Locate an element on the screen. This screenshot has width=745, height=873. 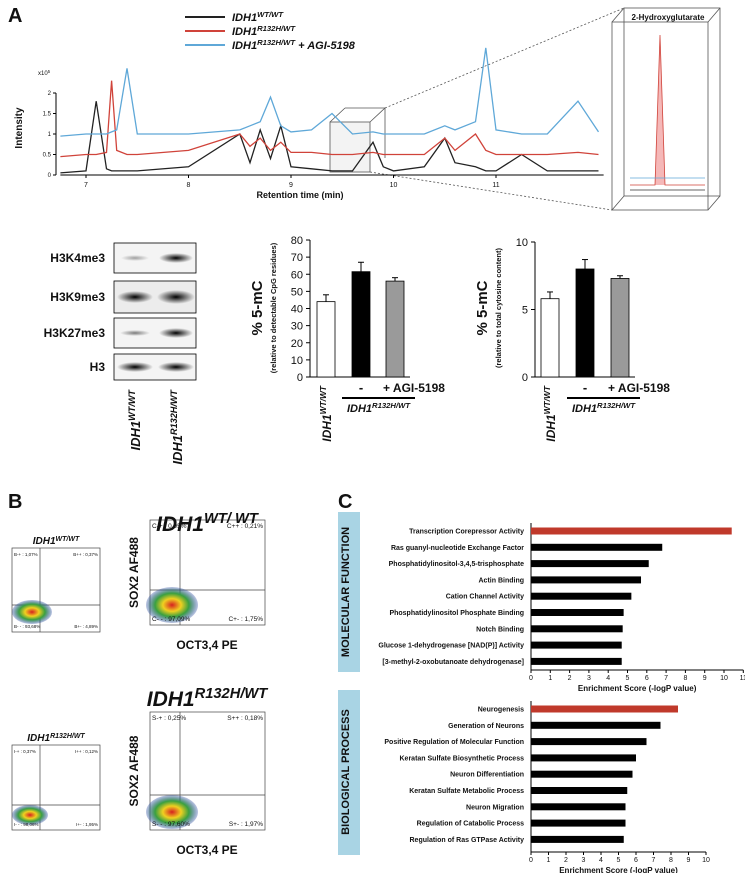
quadrant-label: C+- : 1,75% is located at coordinates (245, 619).